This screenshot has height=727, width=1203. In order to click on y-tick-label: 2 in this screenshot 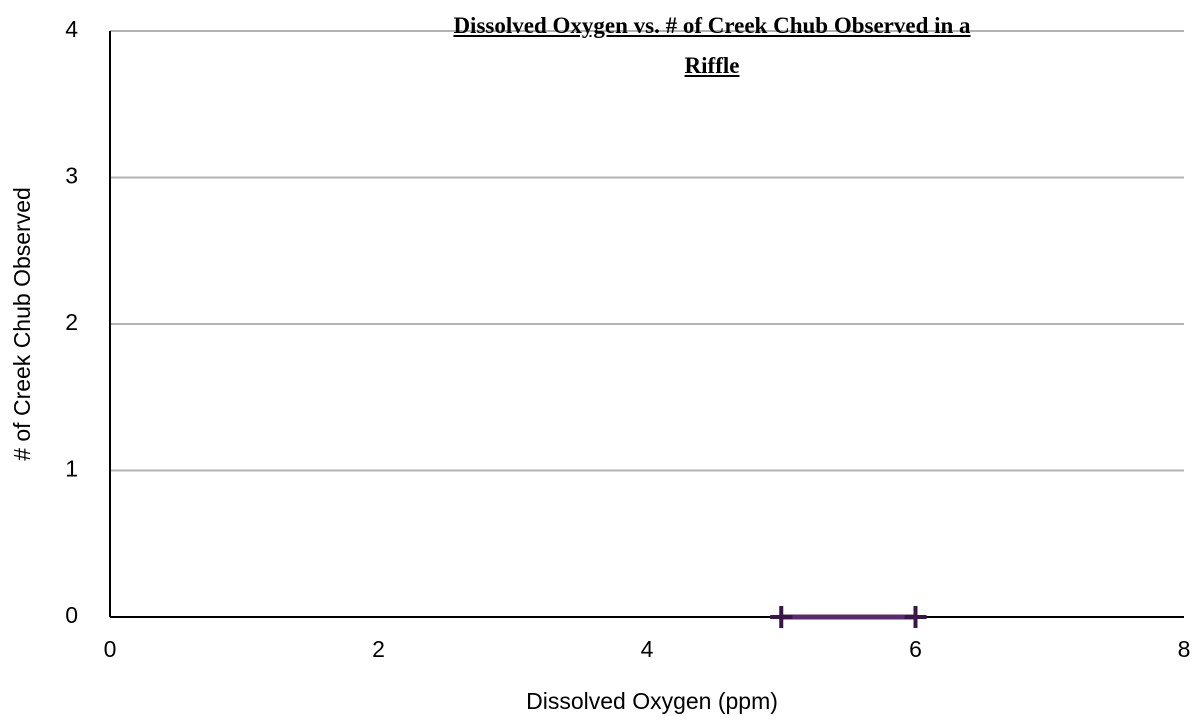, I will do `click(71, 322)`.